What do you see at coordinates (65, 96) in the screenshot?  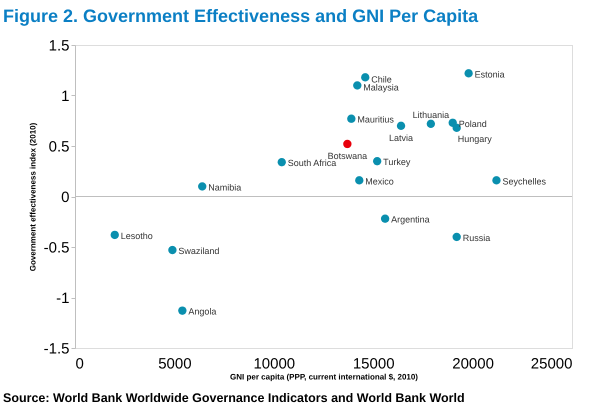 I see `y-tick-label: 1` at bounding box center [65, 96].